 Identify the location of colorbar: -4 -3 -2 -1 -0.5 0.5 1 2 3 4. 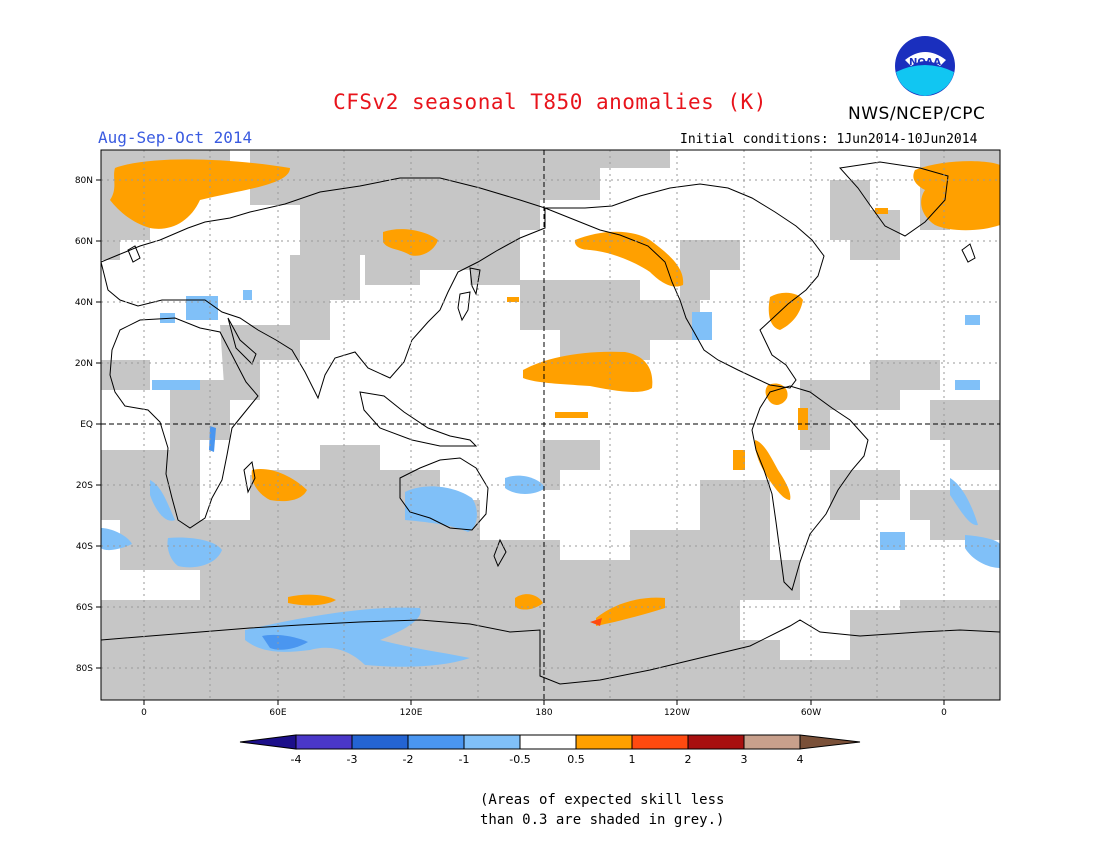
(550, 750).